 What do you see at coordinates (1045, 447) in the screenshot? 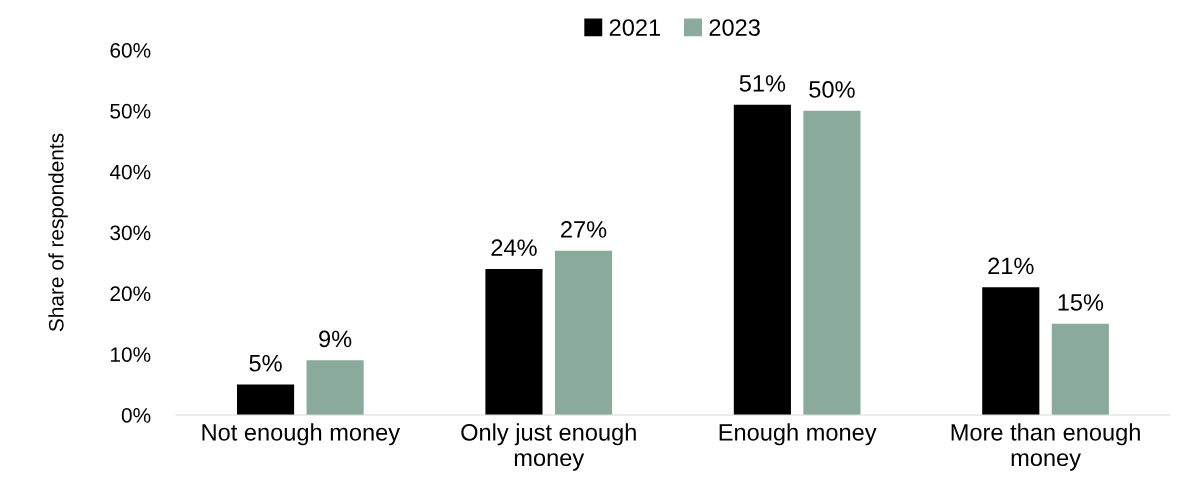
I see `x-tick-label: More than enough money` at bounding box center [1045, 447].